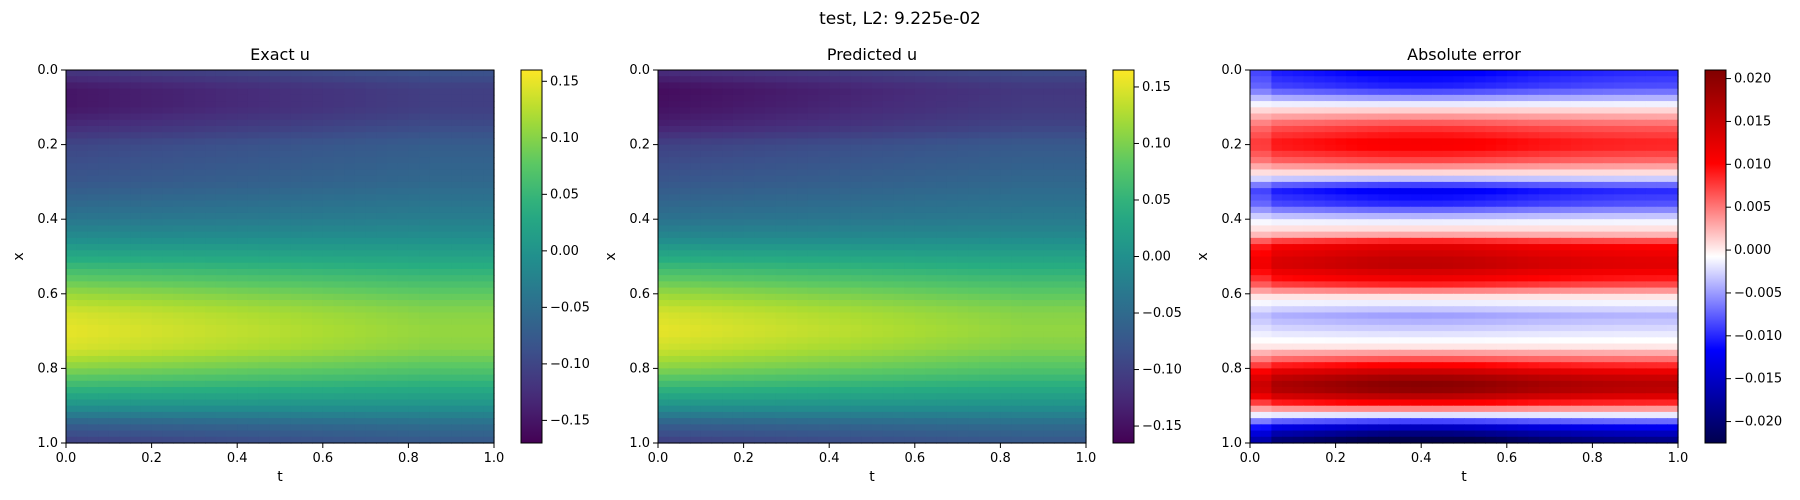 The image size is (1800, 500). What do you see at coordinates (494, 458) in the screenshot?
I see `x-tick-label: 1.0` at bounding box center [494, 458].